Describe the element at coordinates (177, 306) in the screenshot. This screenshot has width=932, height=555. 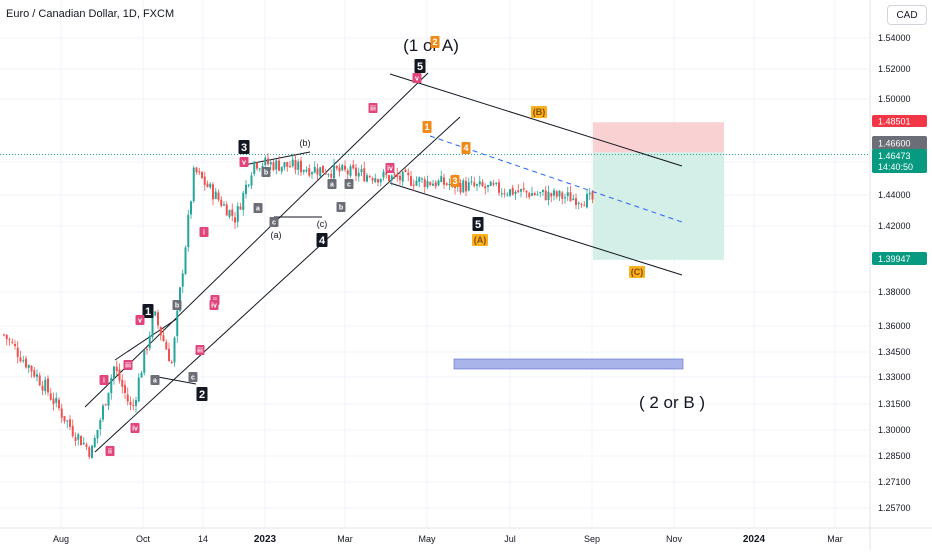
I see `wave-label-gray-1: b` at that location.